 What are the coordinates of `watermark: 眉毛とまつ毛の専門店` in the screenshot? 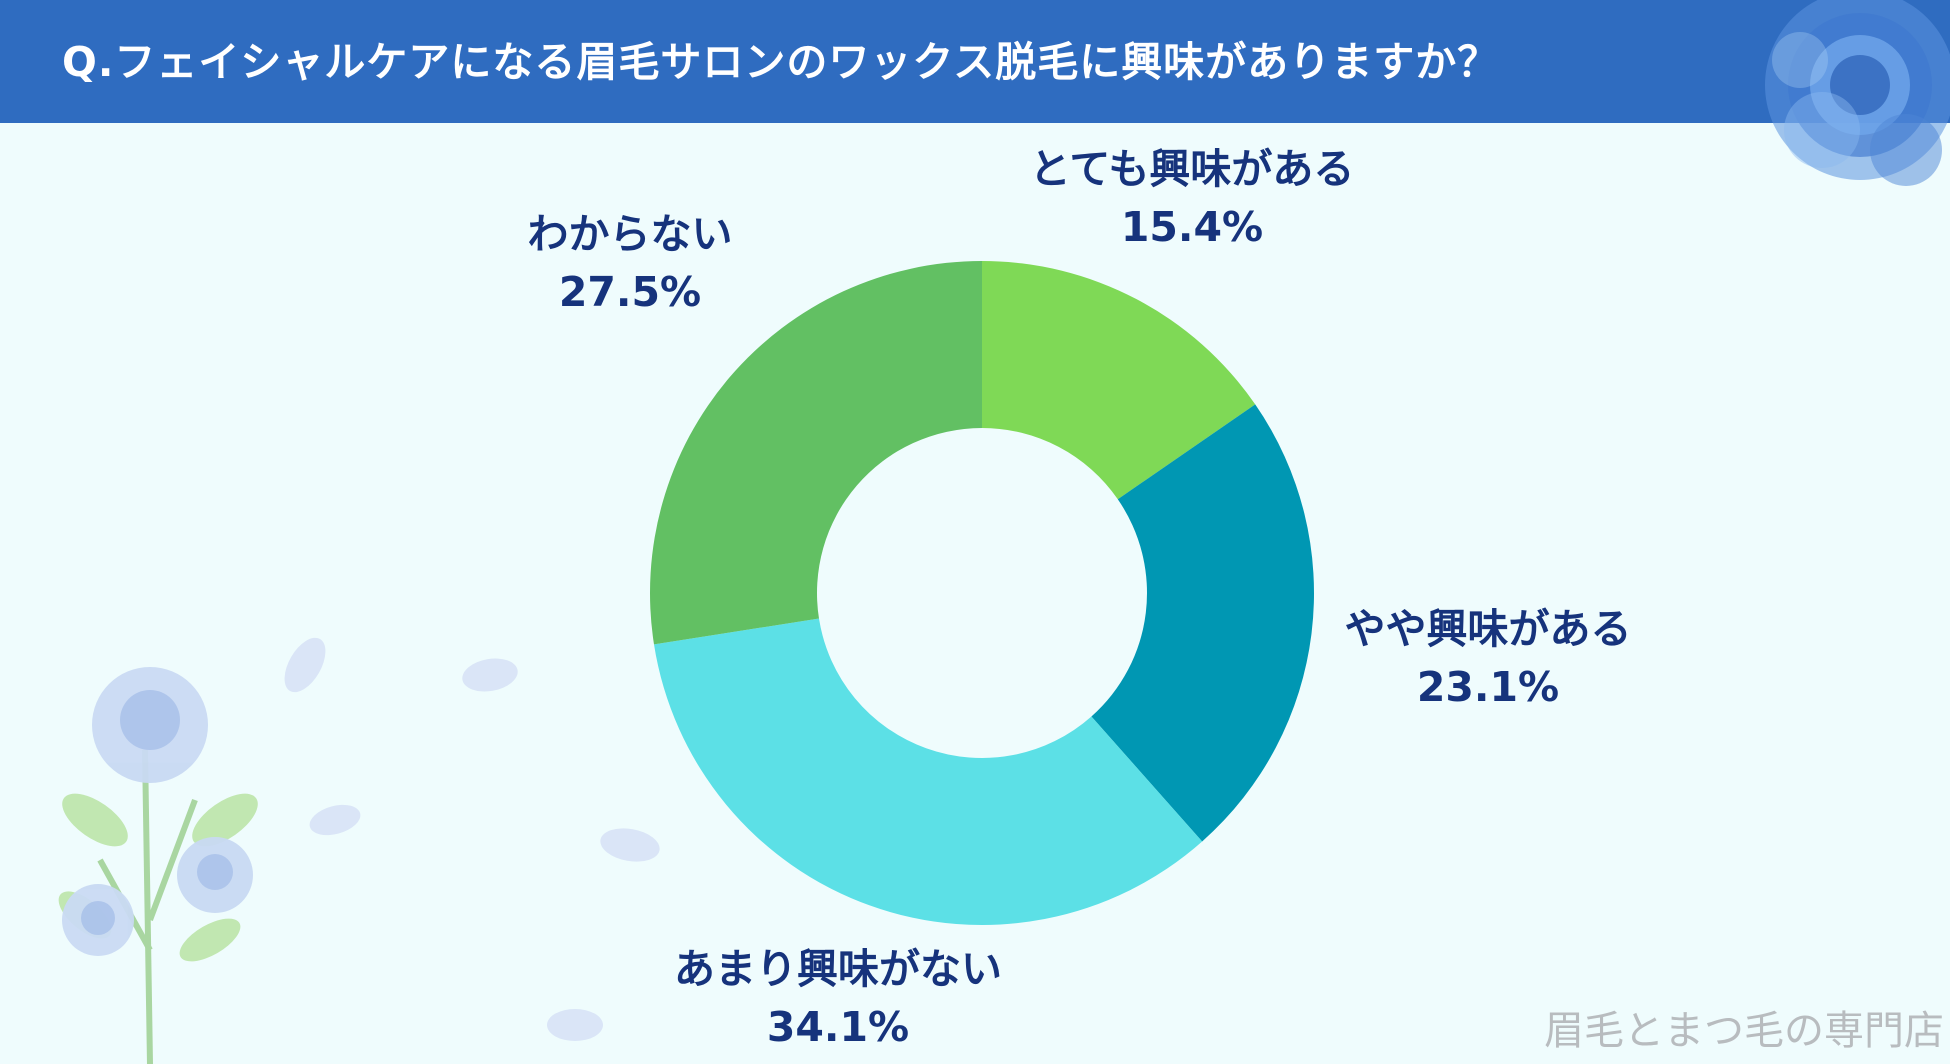 It's located at (1744, 1031).